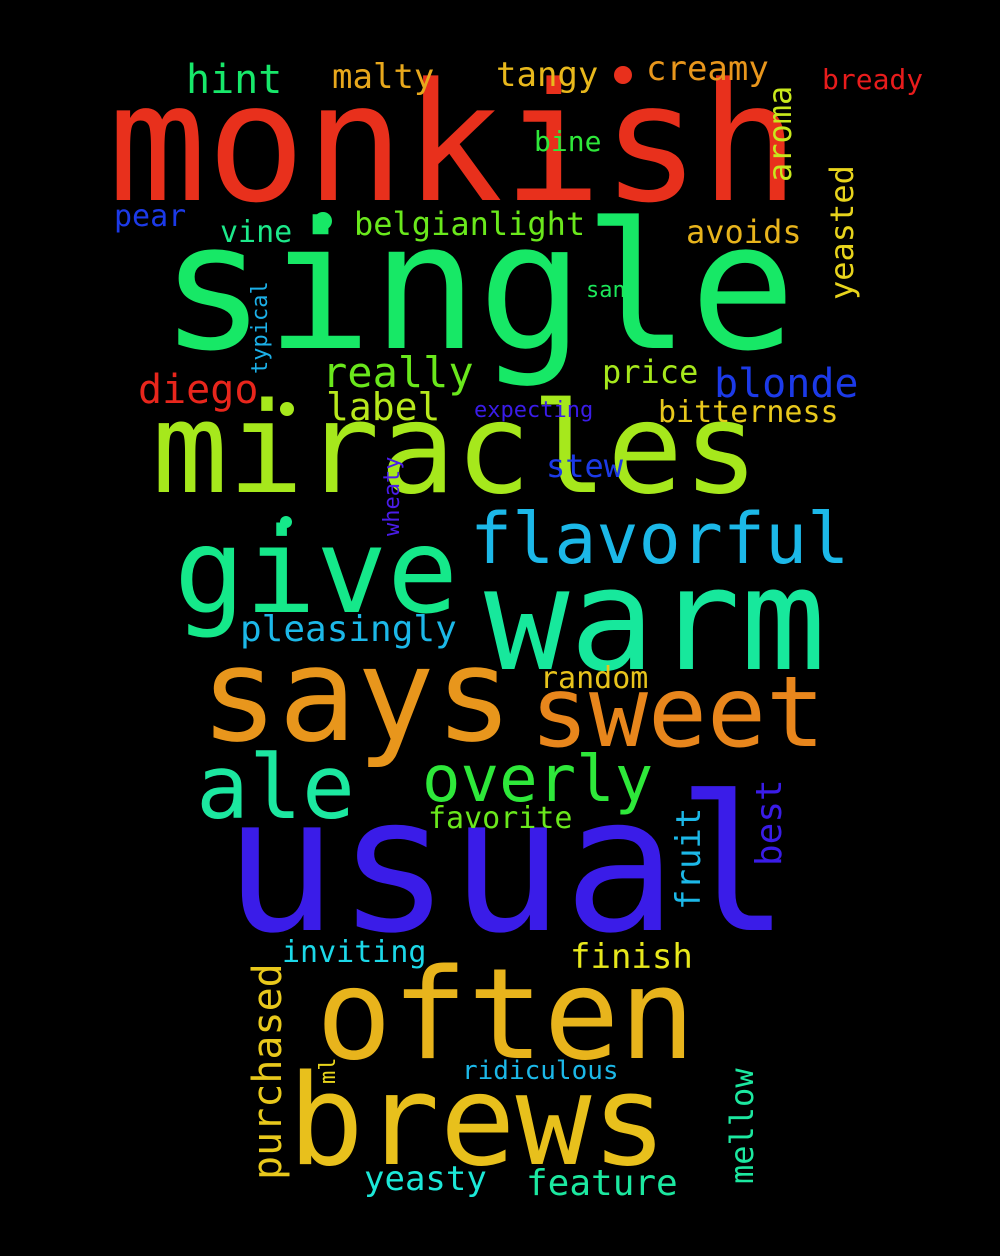 The height and width of the screenshot is (1256, 1000). Describe the element at coordinates (689, 858) in the screenshot. I see `word-fruit: fruit` at that location.